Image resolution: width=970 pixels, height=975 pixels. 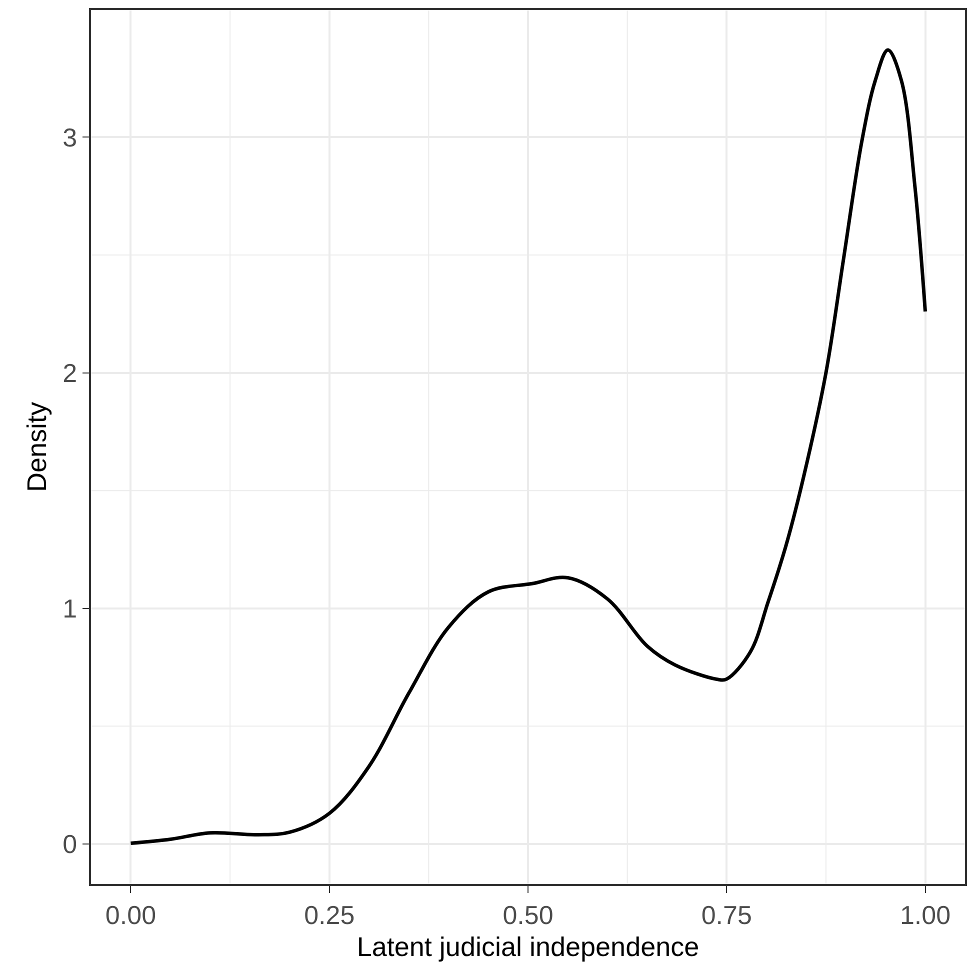 I want to click on y-tick-label: 1, so click(x=70, y=608).